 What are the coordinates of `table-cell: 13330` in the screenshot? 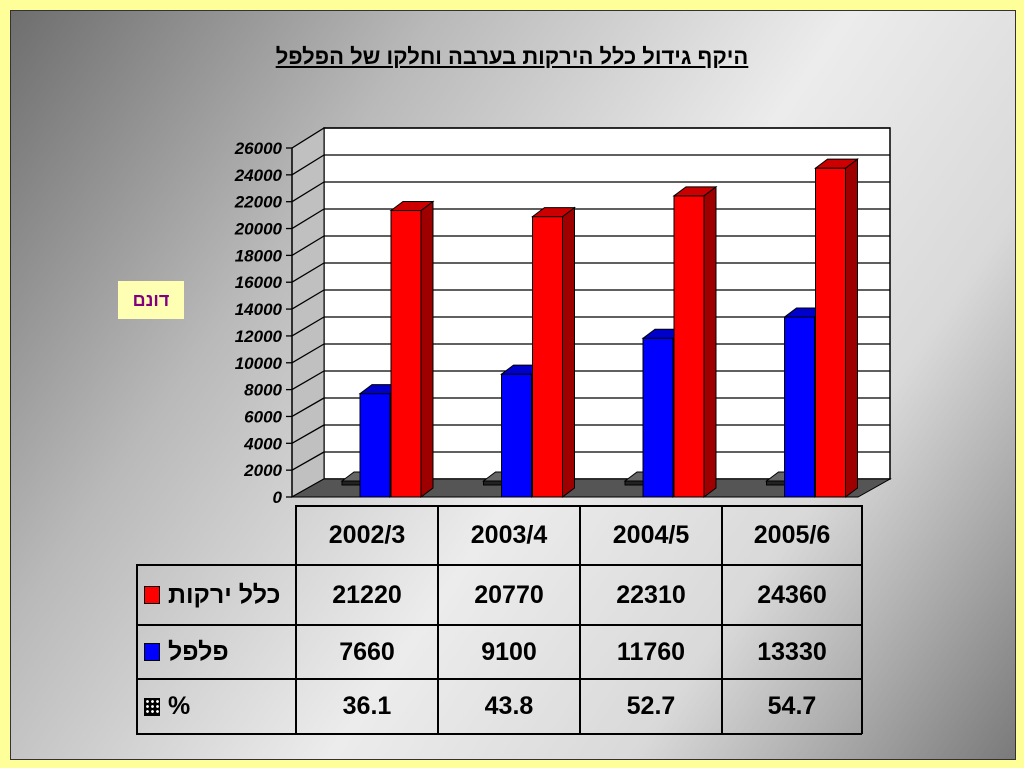 It's located at (792, 651).